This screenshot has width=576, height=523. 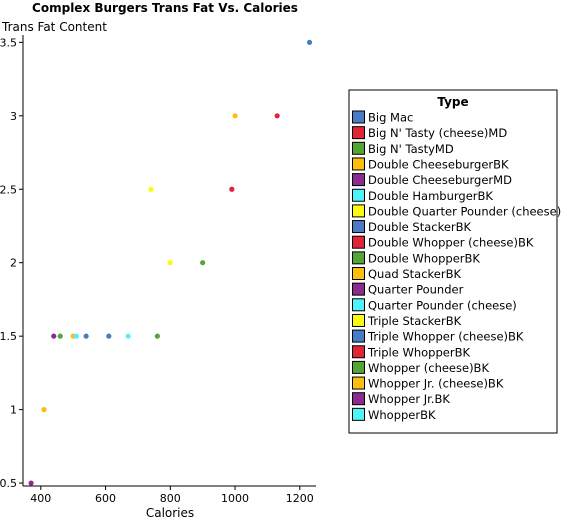 What do you see at coordinates (414, 321) in the screenshot?
I see `legend-item-label: Triple StackerBK` at bounding box center [414, 321].